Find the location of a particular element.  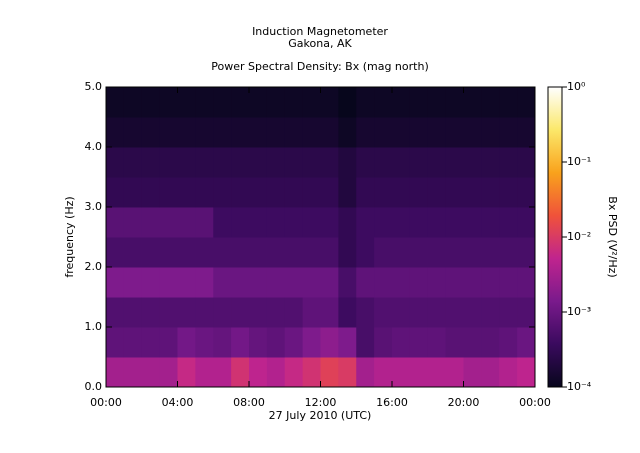

chart-subtitle: Power Spectral Density: Bx (mag north) is located at coordinates (319, 66).